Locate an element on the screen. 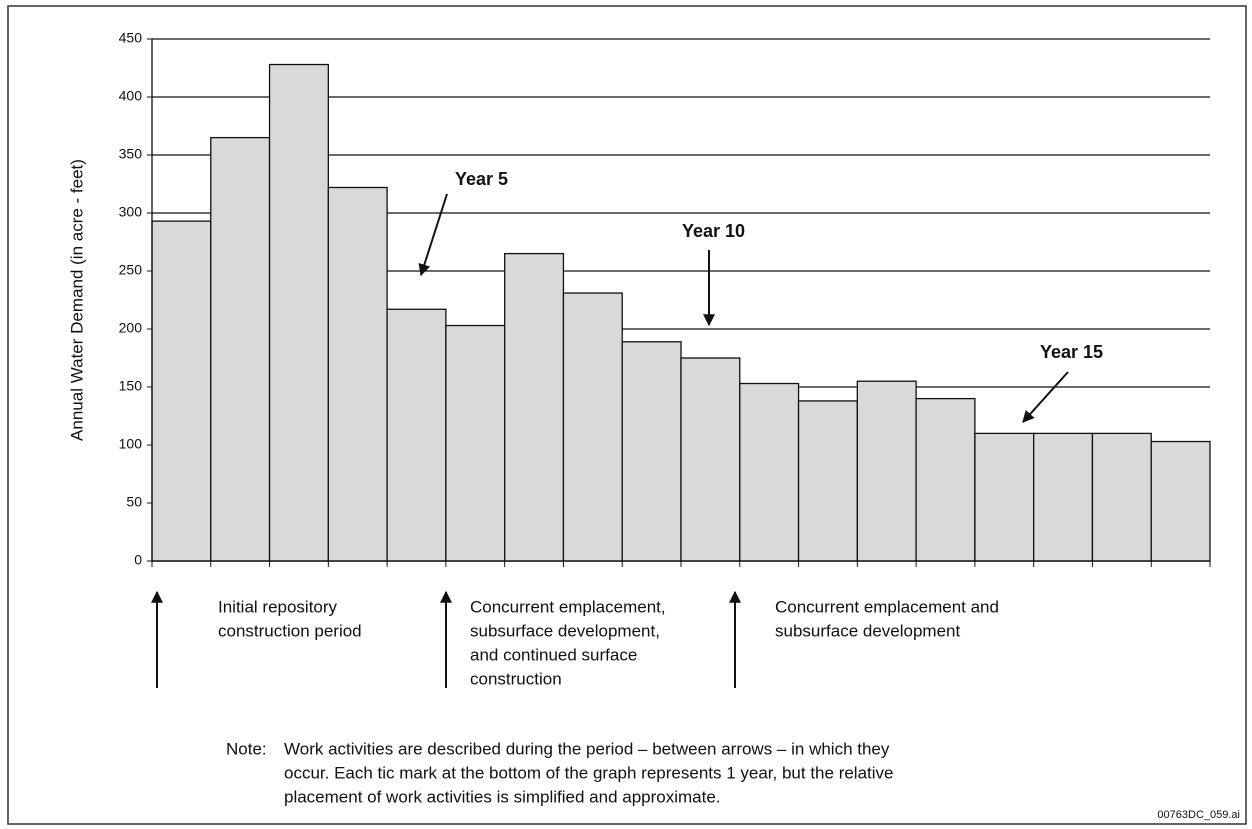  y-tick-label: 300 is located at coordinates (131, 212).